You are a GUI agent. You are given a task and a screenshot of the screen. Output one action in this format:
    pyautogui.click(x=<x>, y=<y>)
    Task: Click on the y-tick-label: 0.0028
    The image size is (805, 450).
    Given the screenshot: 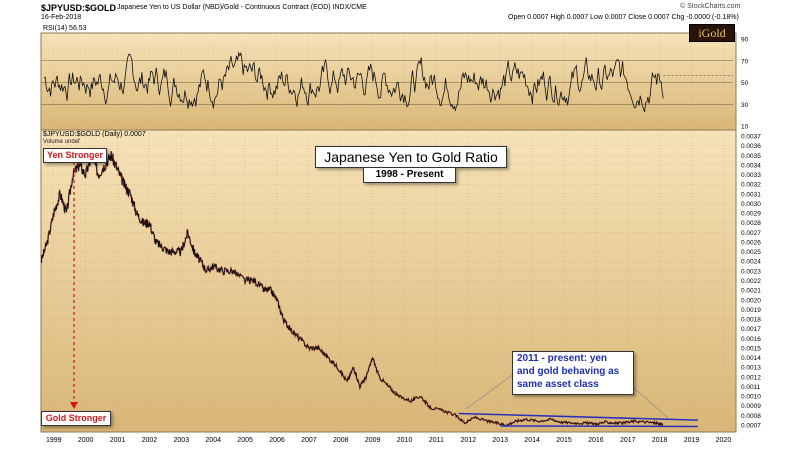 What is the action you would take?
    pyautogui.click(x=751, y=223)
    